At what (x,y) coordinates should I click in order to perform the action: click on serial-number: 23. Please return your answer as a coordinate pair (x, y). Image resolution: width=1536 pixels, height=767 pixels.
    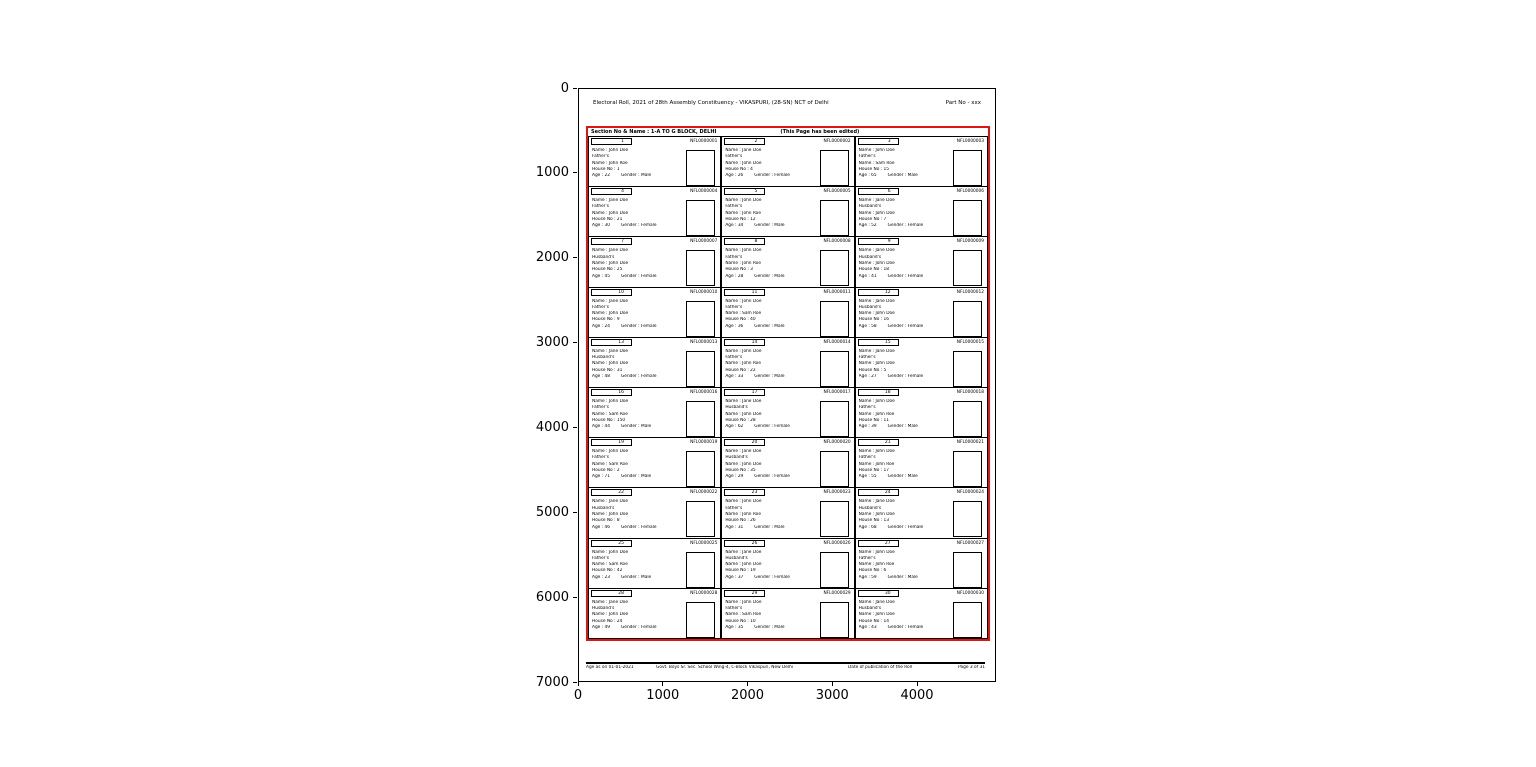
    Looking at the image, I should click on (754, 493).